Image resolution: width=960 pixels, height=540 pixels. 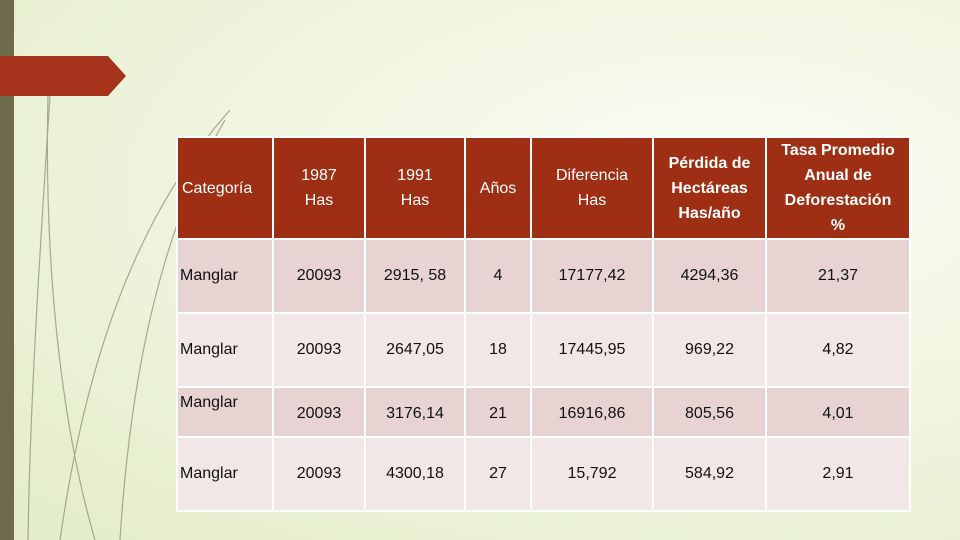 I want to click on value-cell: 4,82, so click(x=838, y=350).